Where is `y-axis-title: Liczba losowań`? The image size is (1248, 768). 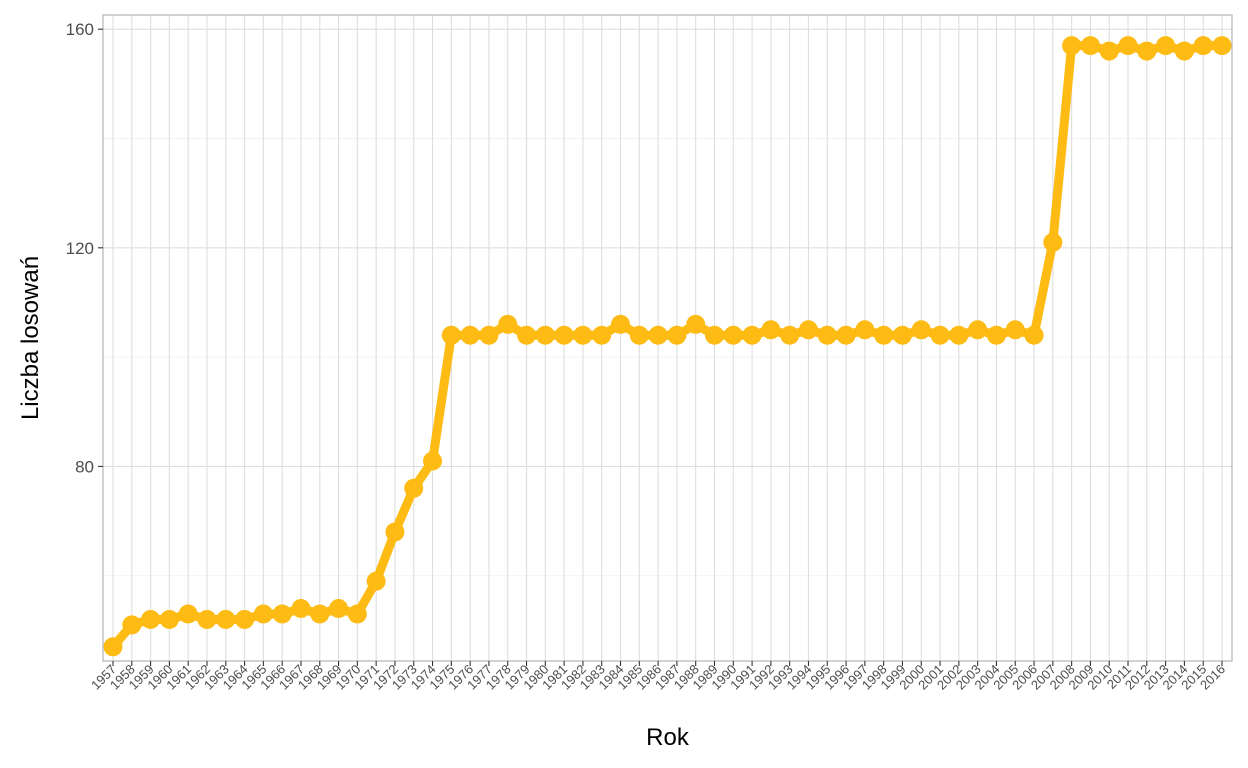
y-axis-title: Liczba losowań is located at coordinates (30, 338).